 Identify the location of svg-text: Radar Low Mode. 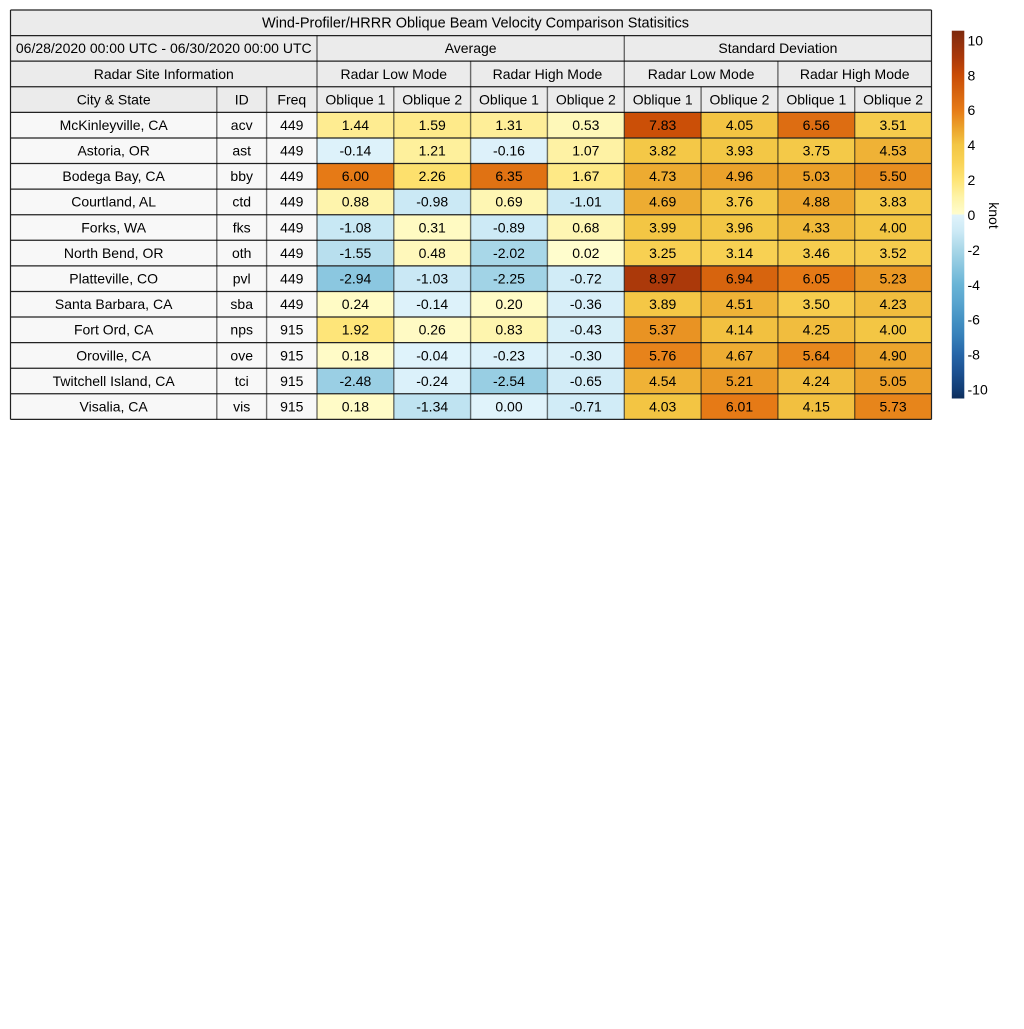
(701, 74).